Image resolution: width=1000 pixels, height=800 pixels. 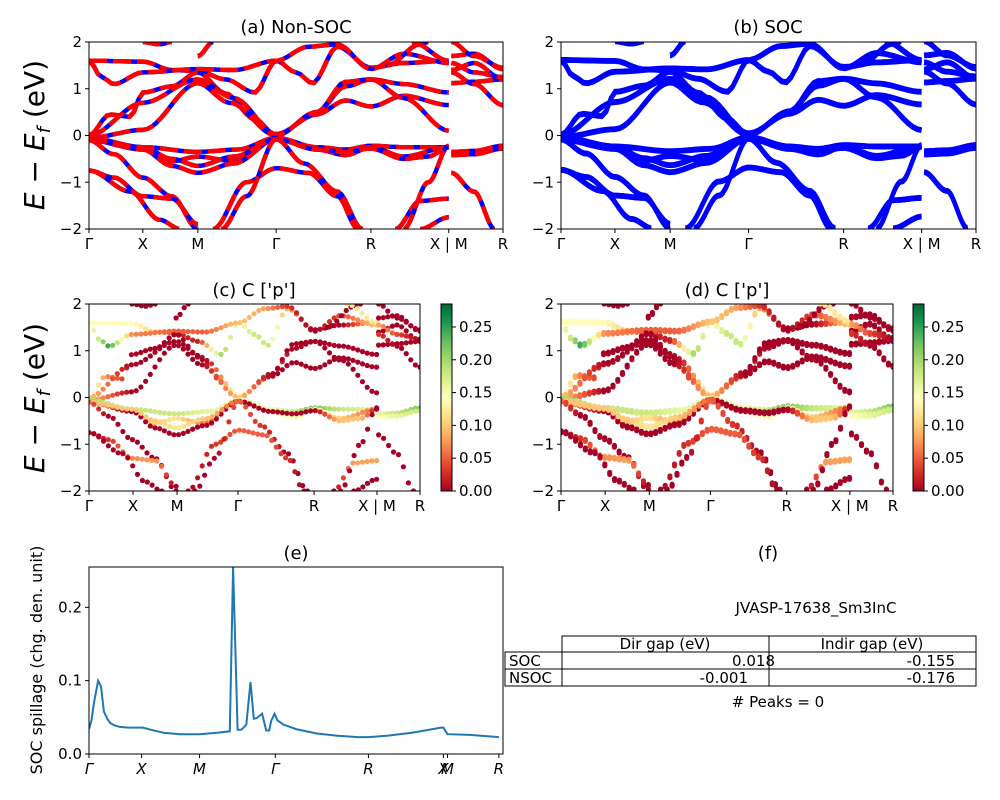 What do you see at coordinates (36, 398) in the screenshot?
I see `panel-c-ylabel: E − Ef (eV)` at bounding box center [36, 398].